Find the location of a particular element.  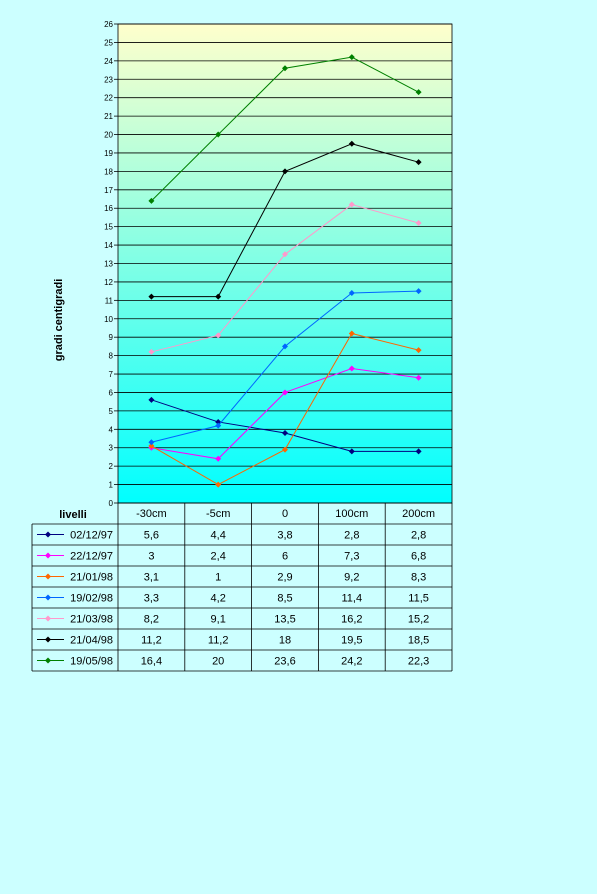

data-label: 2,8 is located at coordinates (351, 536).